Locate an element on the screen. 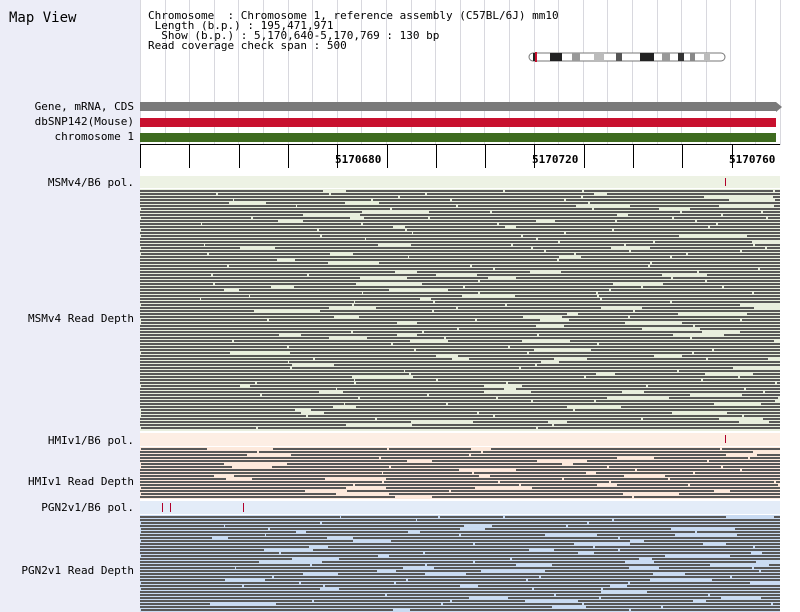 The image size is (800, 612). coverage-value: : 500 is located at coordinates (330, 45).